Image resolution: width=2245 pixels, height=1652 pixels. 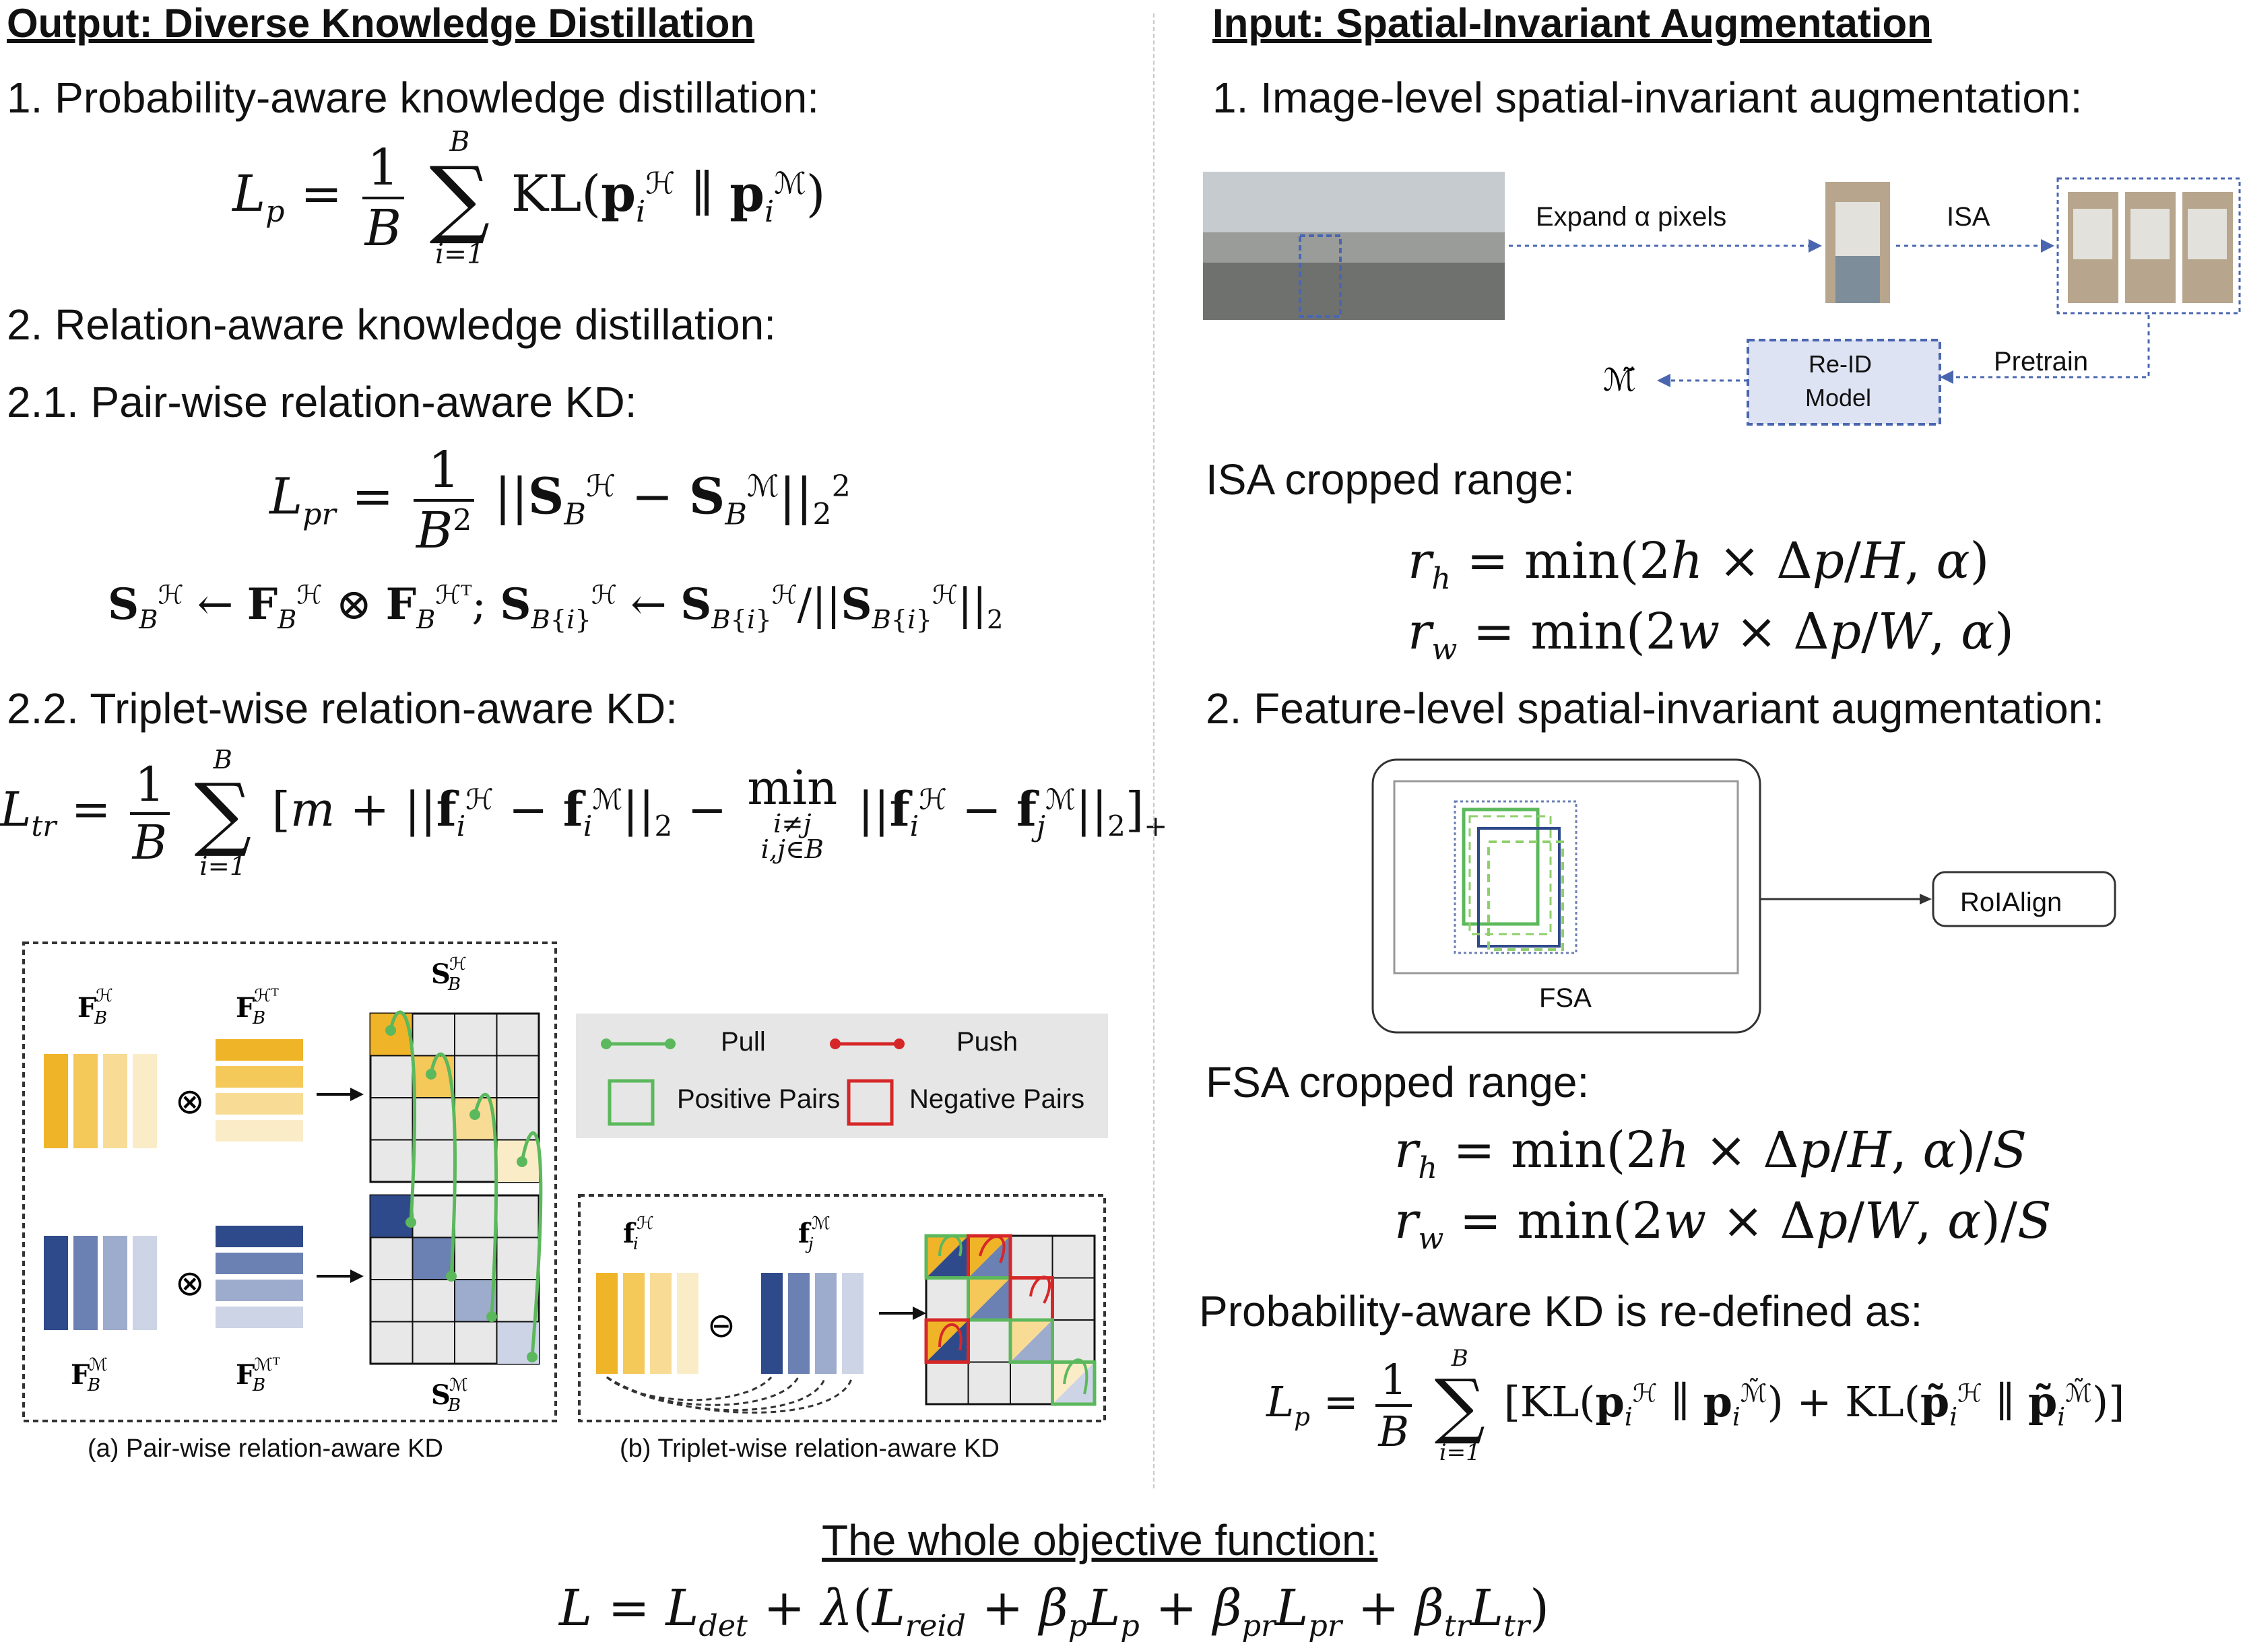 What do you see at coordinates (1572, 23) in the screenshot?
I see `right-section-title: Input: Spatial-Invariant Augmentation` at bounding box center [1572, 23].